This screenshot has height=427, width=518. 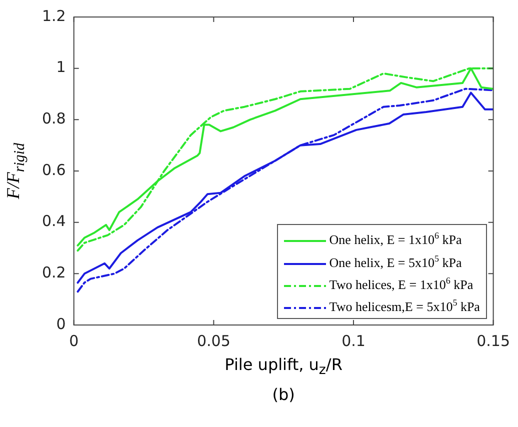 What do you see at coordinates (54, 273) in the screenshot?
I see `y-tick-label: 0.2` at bounding box center [54, 273].